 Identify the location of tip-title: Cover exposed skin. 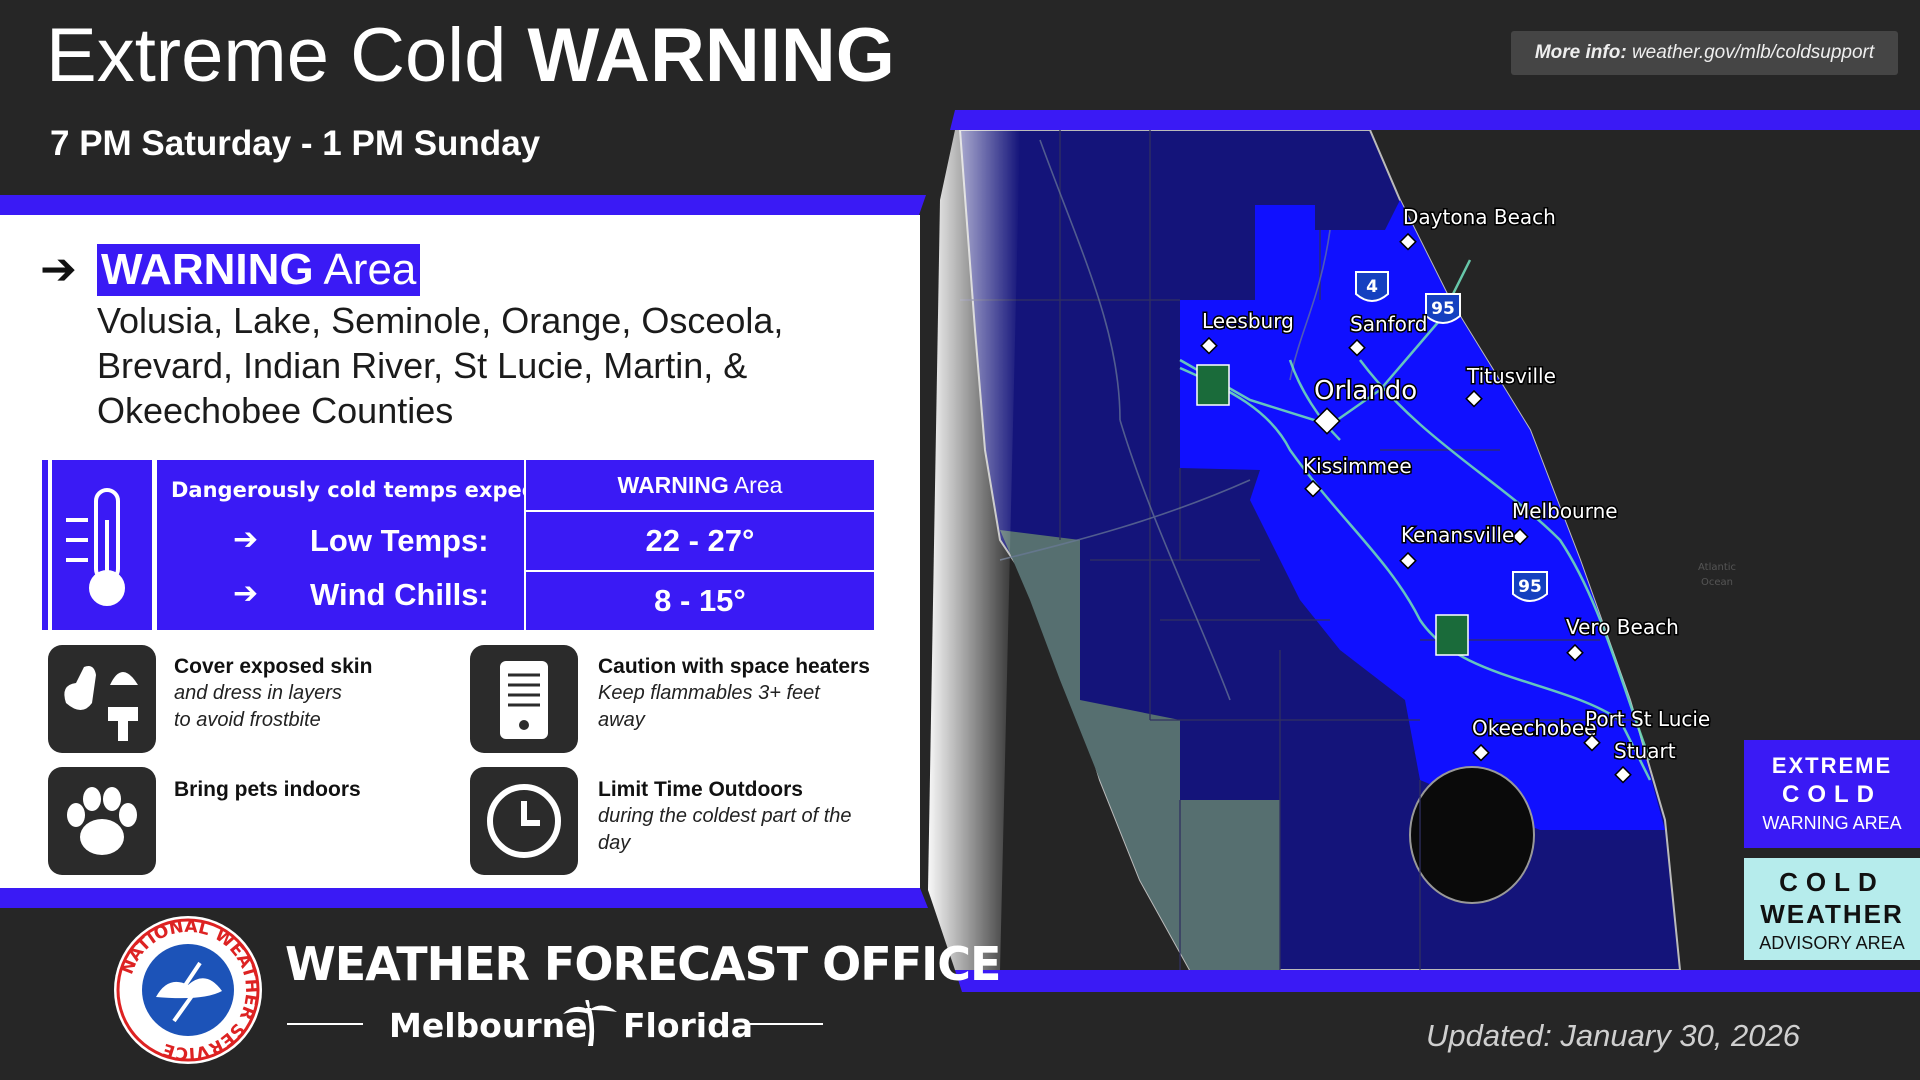
(273, 666).